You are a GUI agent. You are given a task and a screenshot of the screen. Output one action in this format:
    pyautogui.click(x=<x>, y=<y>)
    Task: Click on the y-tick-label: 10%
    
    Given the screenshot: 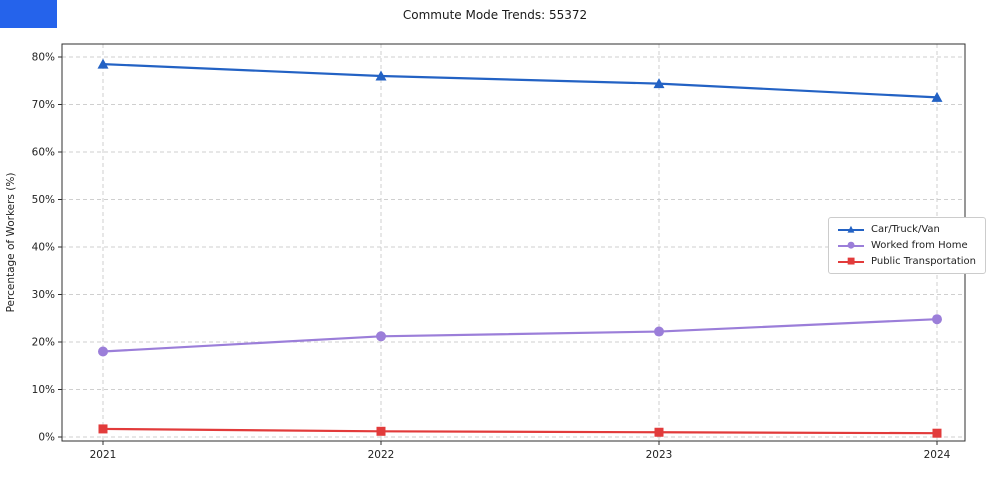 What is the action you would take?
    pyautogui.click(x=43, y=390)
    